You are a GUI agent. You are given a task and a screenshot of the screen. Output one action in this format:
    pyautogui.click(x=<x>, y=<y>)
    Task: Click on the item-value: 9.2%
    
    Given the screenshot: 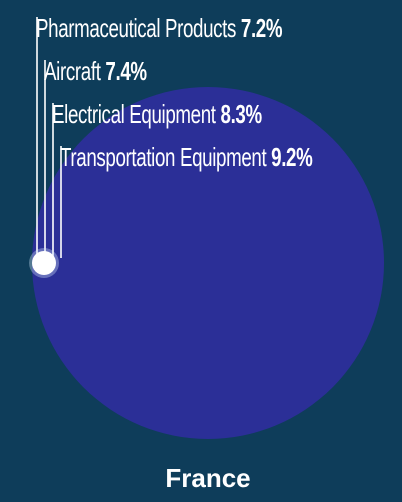 What is the action you would take?
    pyautogui.click(x=292, y=157)
    